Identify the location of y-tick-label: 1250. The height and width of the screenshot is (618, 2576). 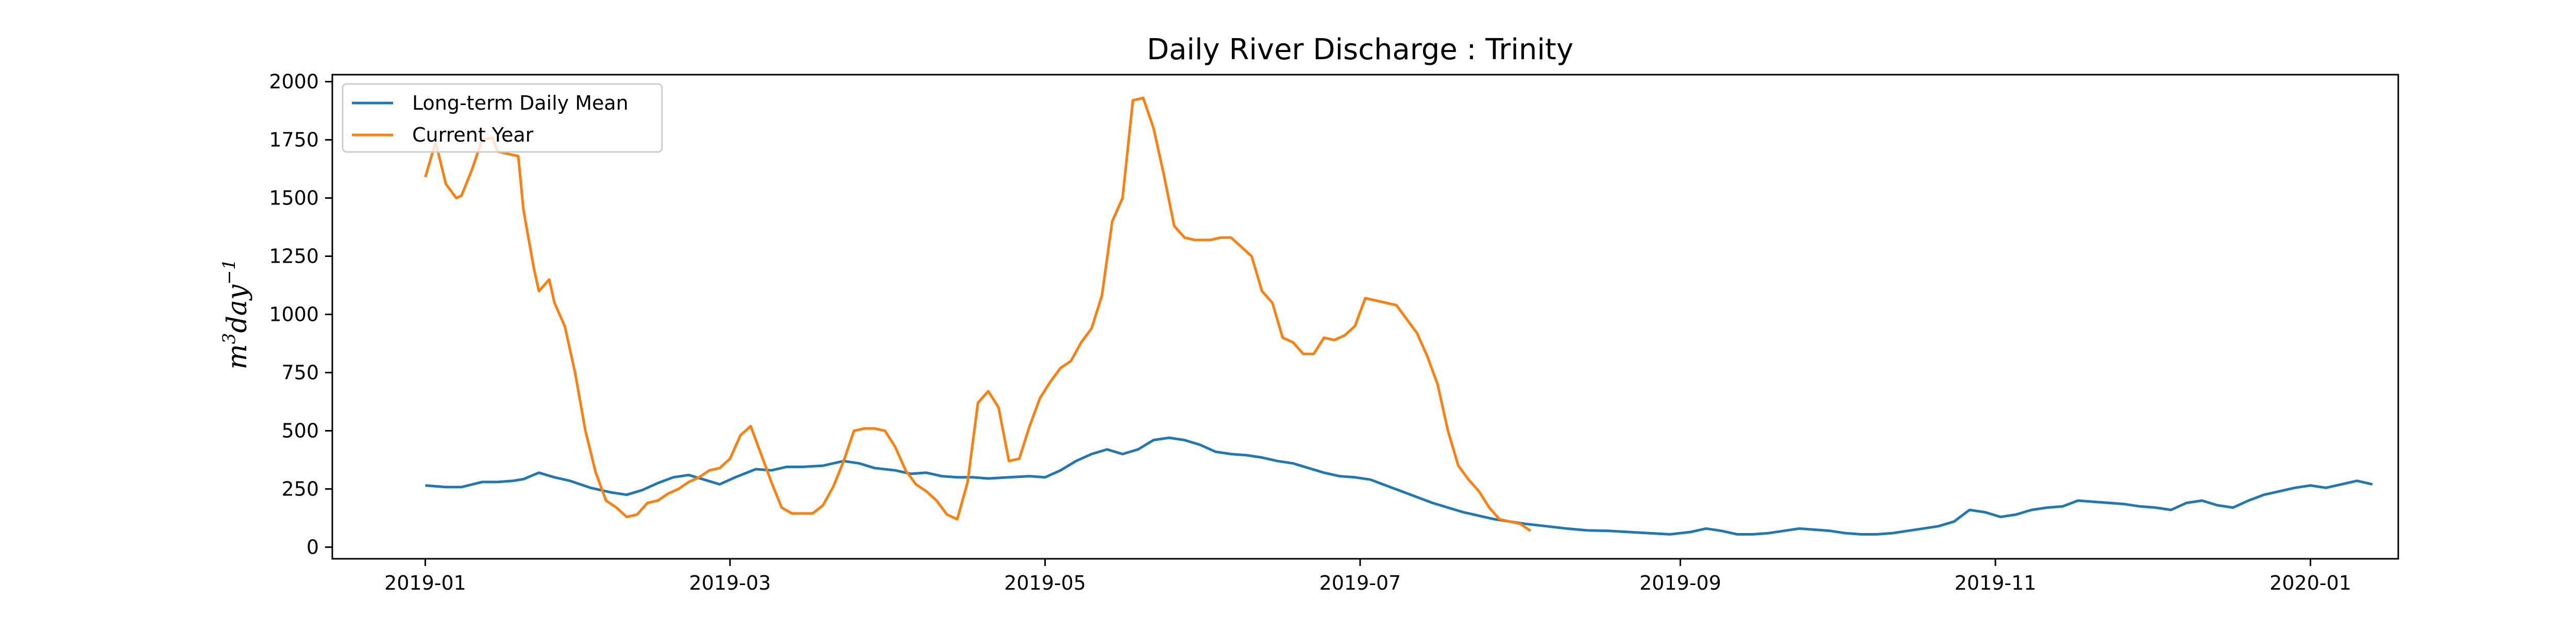
(294, 256).